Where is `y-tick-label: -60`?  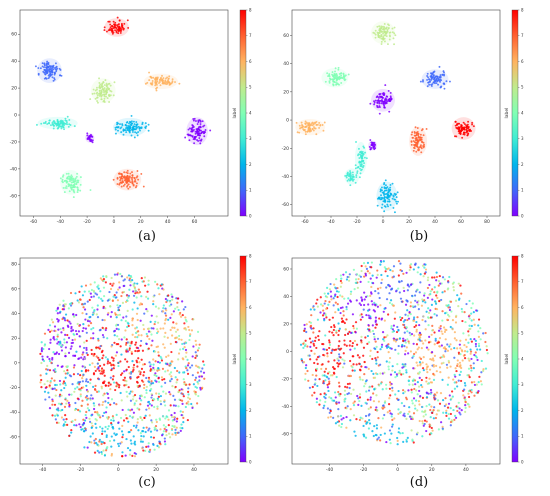
y-tick-label: -60 is located at coordinates (13, 437).